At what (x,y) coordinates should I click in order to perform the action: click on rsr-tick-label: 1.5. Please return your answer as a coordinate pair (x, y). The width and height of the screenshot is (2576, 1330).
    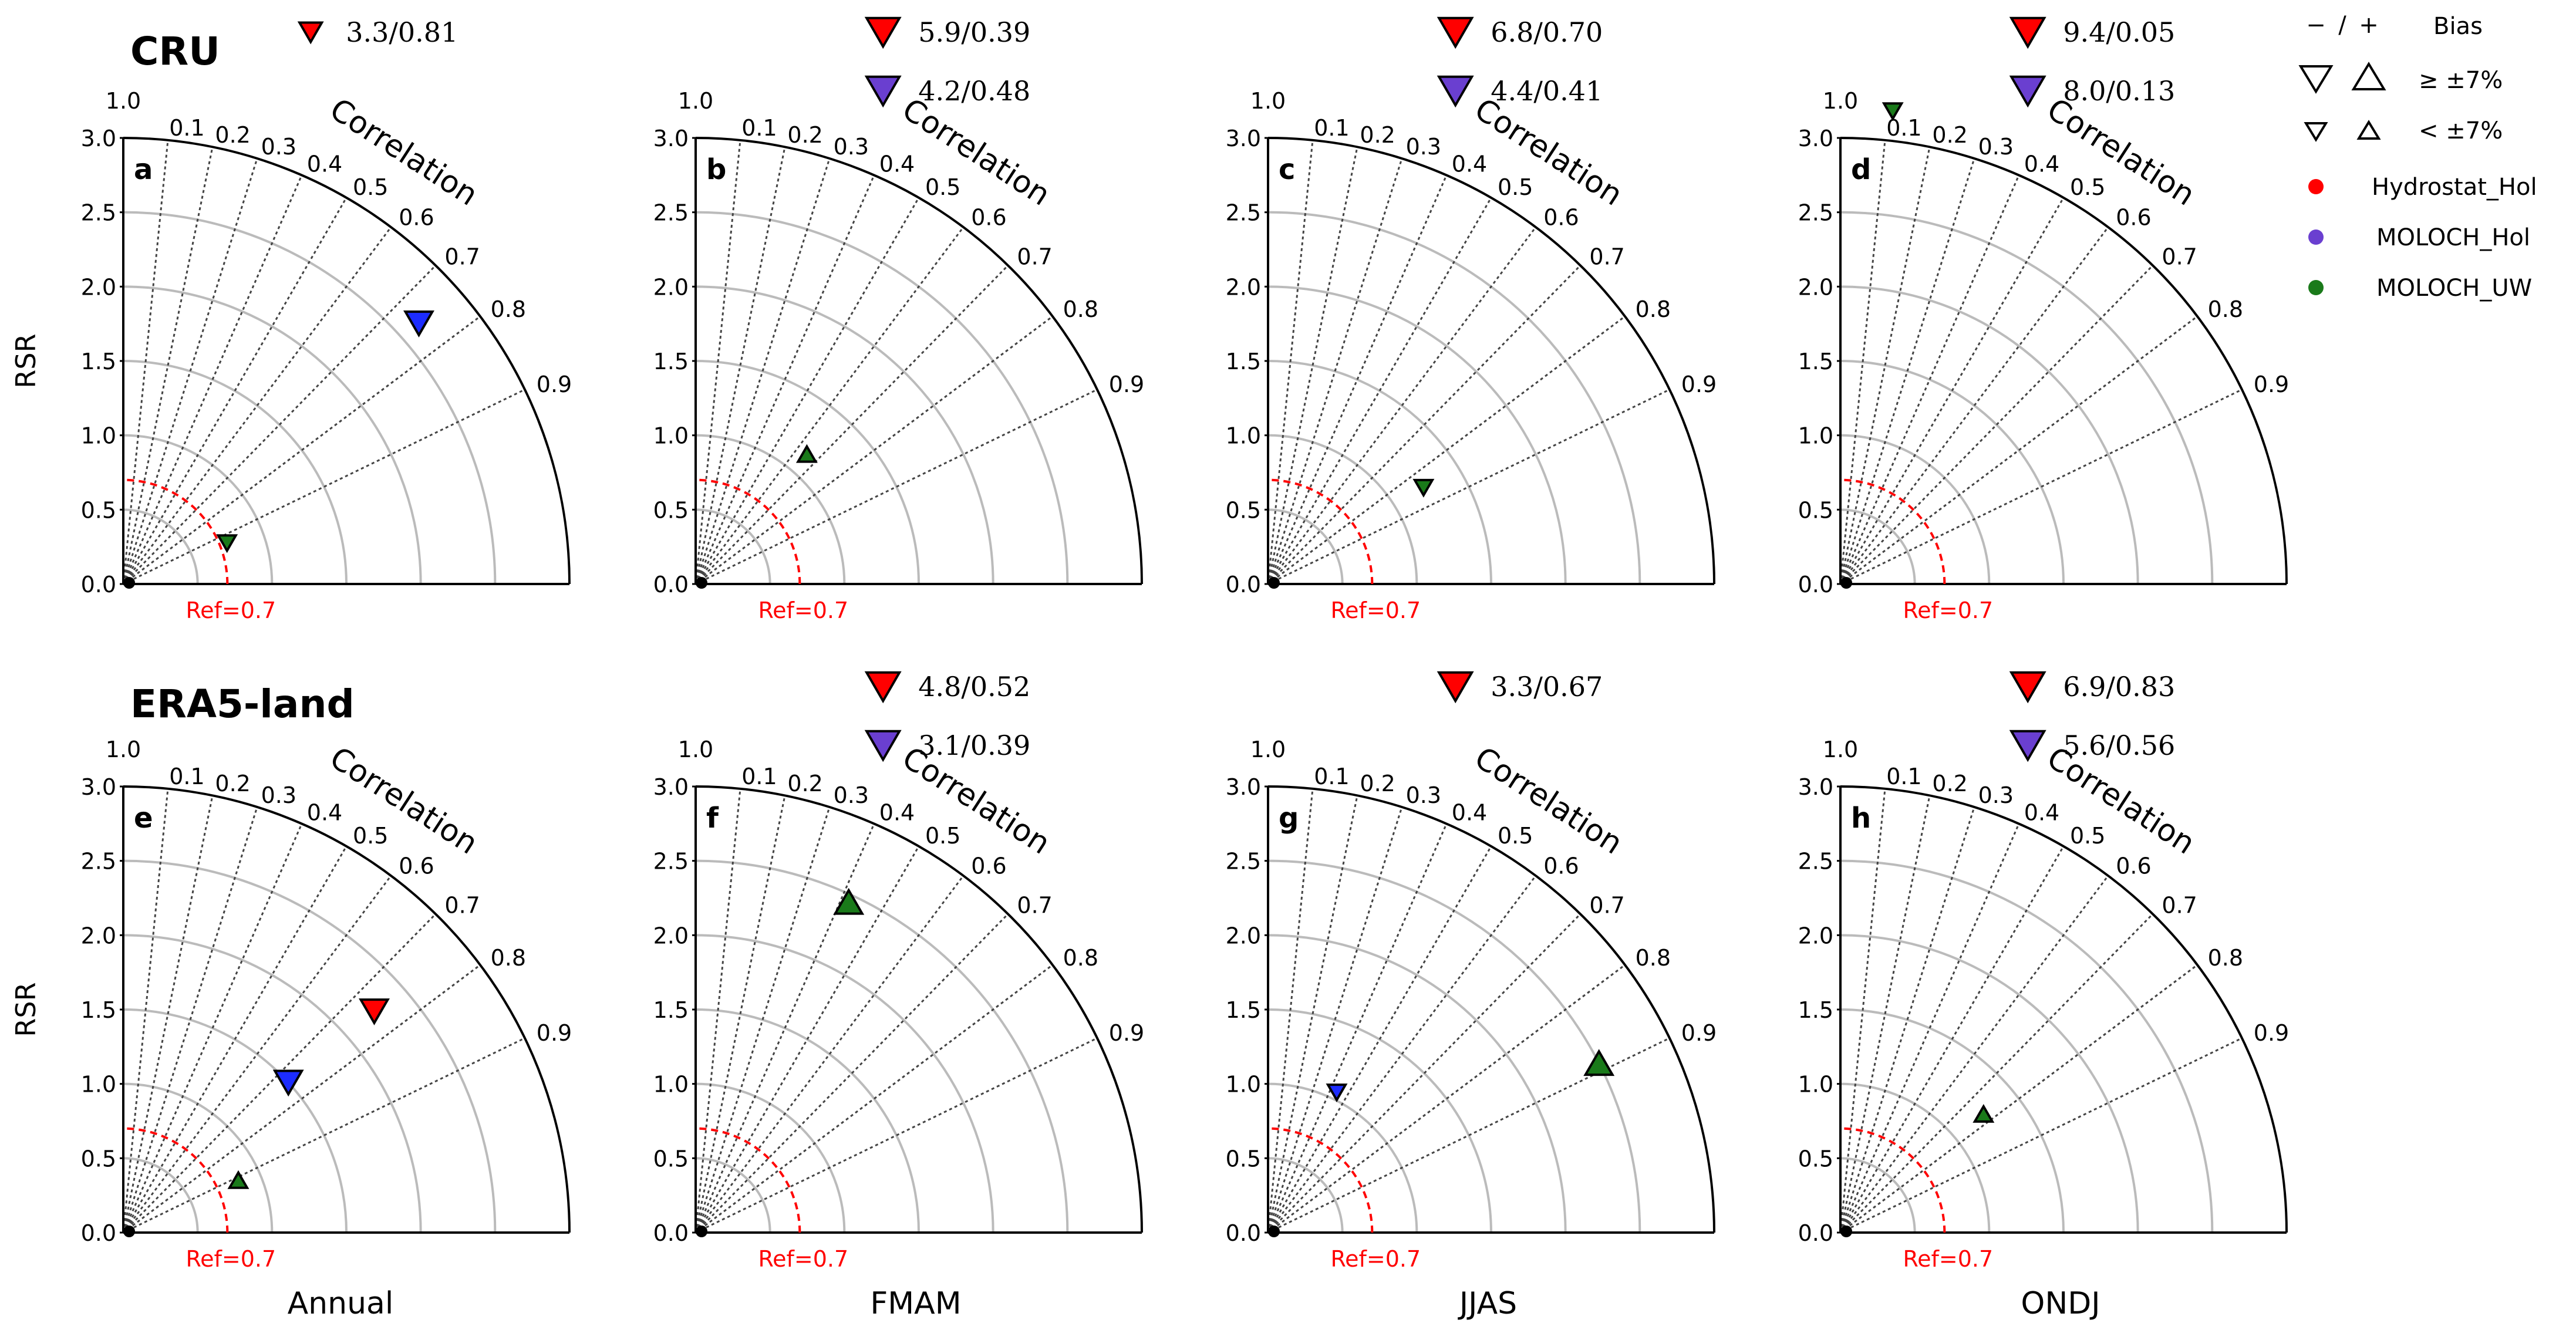
    Looking at the image, I should click on (671, 362).